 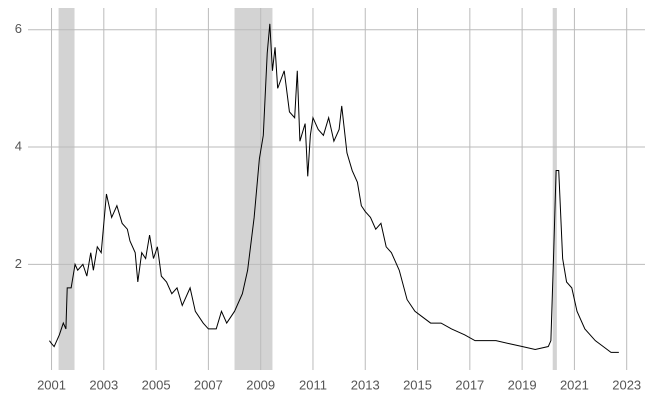 I want to click on y-tick-label: 4, so click(x=18, y=145).